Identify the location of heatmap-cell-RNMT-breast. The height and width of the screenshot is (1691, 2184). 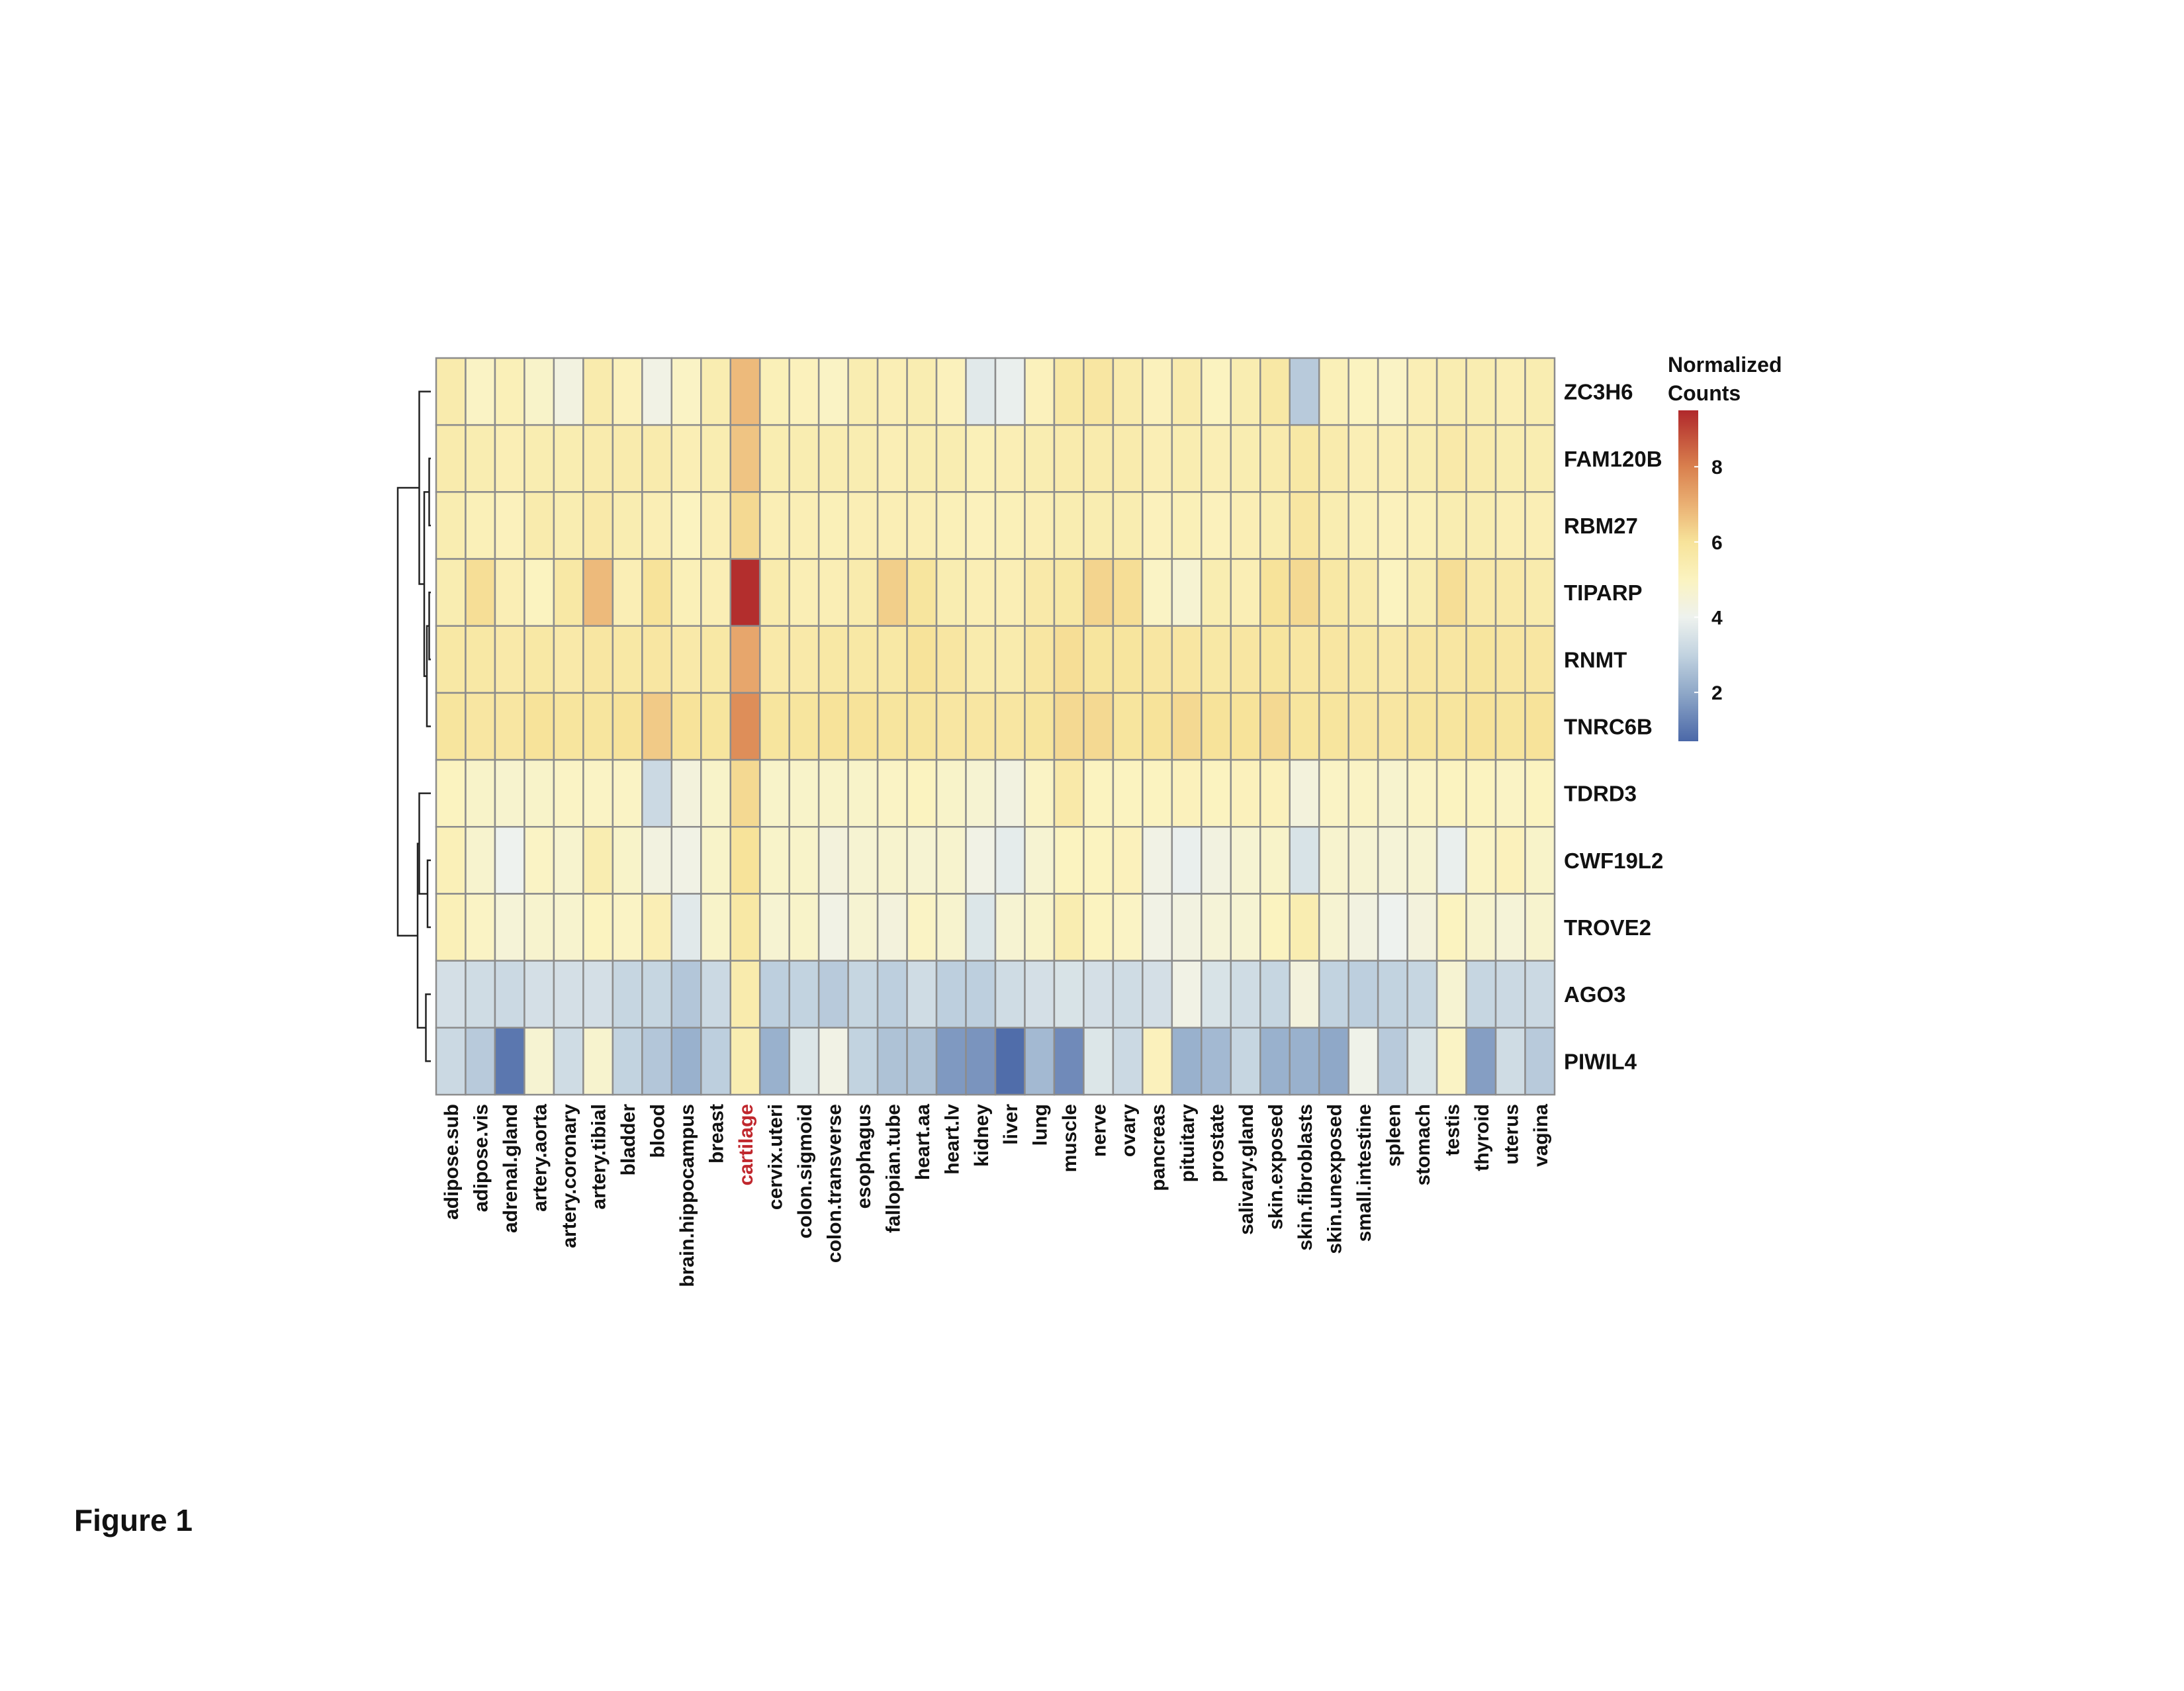
(715, 659).